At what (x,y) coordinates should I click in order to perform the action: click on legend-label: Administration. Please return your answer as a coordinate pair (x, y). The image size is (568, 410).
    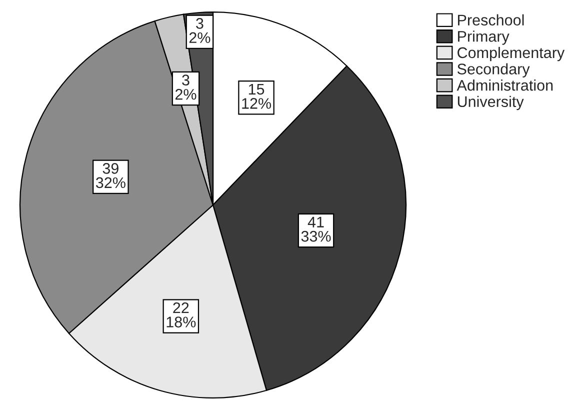
    Looking at the image, I should click on (504, 85).